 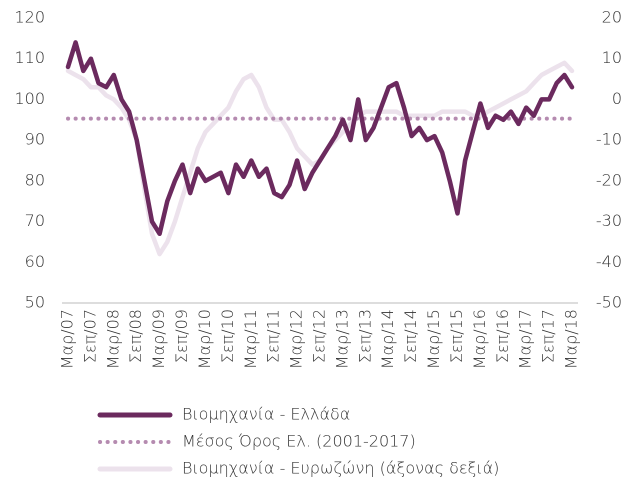 I want to click on y-tick-label: 70, so click(x=35, y=220).